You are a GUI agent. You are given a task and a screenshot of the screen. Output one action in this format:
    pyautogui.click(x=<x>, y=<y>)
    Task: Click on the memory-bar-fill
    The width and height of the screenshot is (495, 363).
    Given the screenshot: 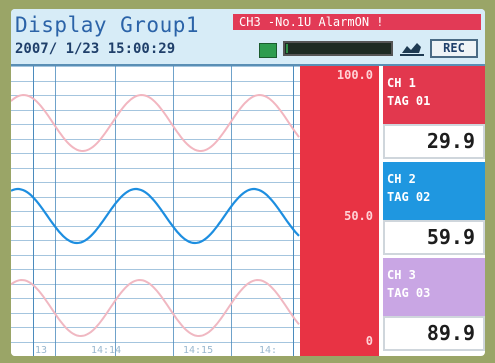 What is the action you would take?
    pyautogui.click(x=287, y=48)
    